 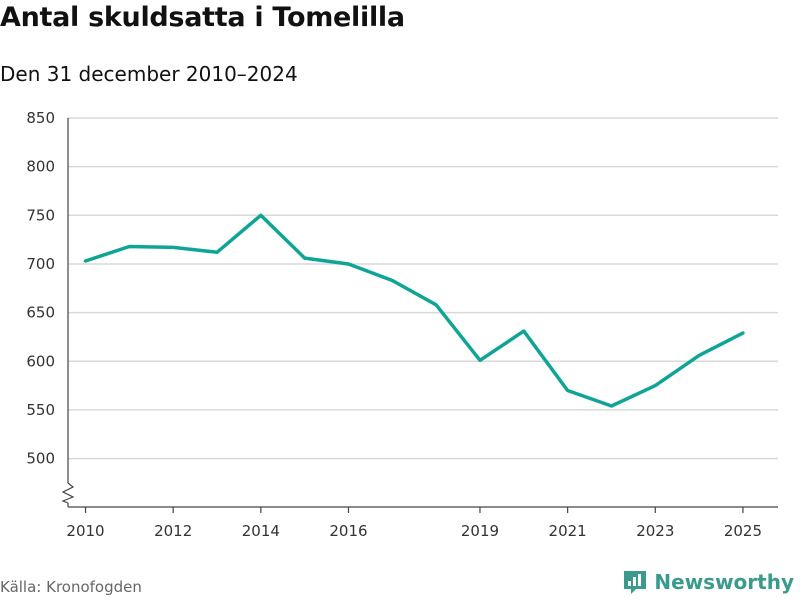 I want to click on x-tick-label-2019: 2019, so click(x=480, y=531).